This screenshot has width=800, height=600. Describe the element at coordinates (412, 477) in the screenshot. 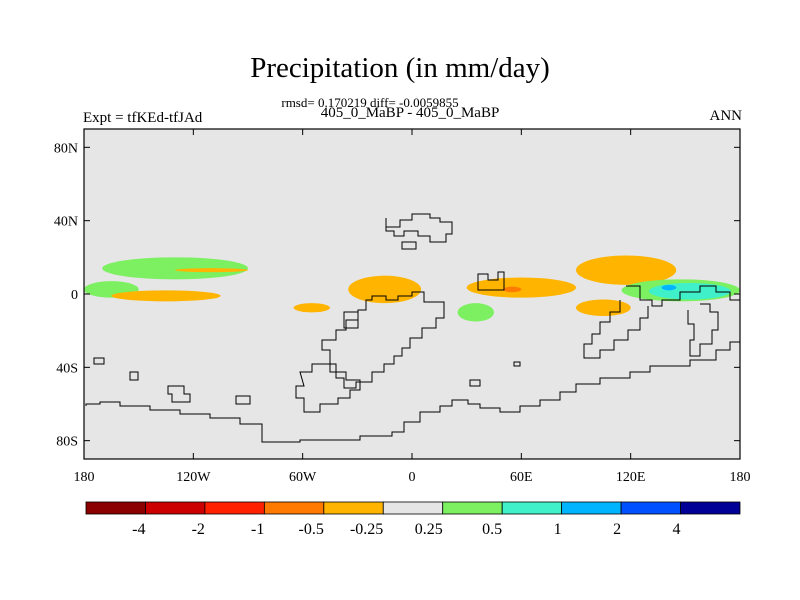

I see `x-tick-label-3: 0` at that location.